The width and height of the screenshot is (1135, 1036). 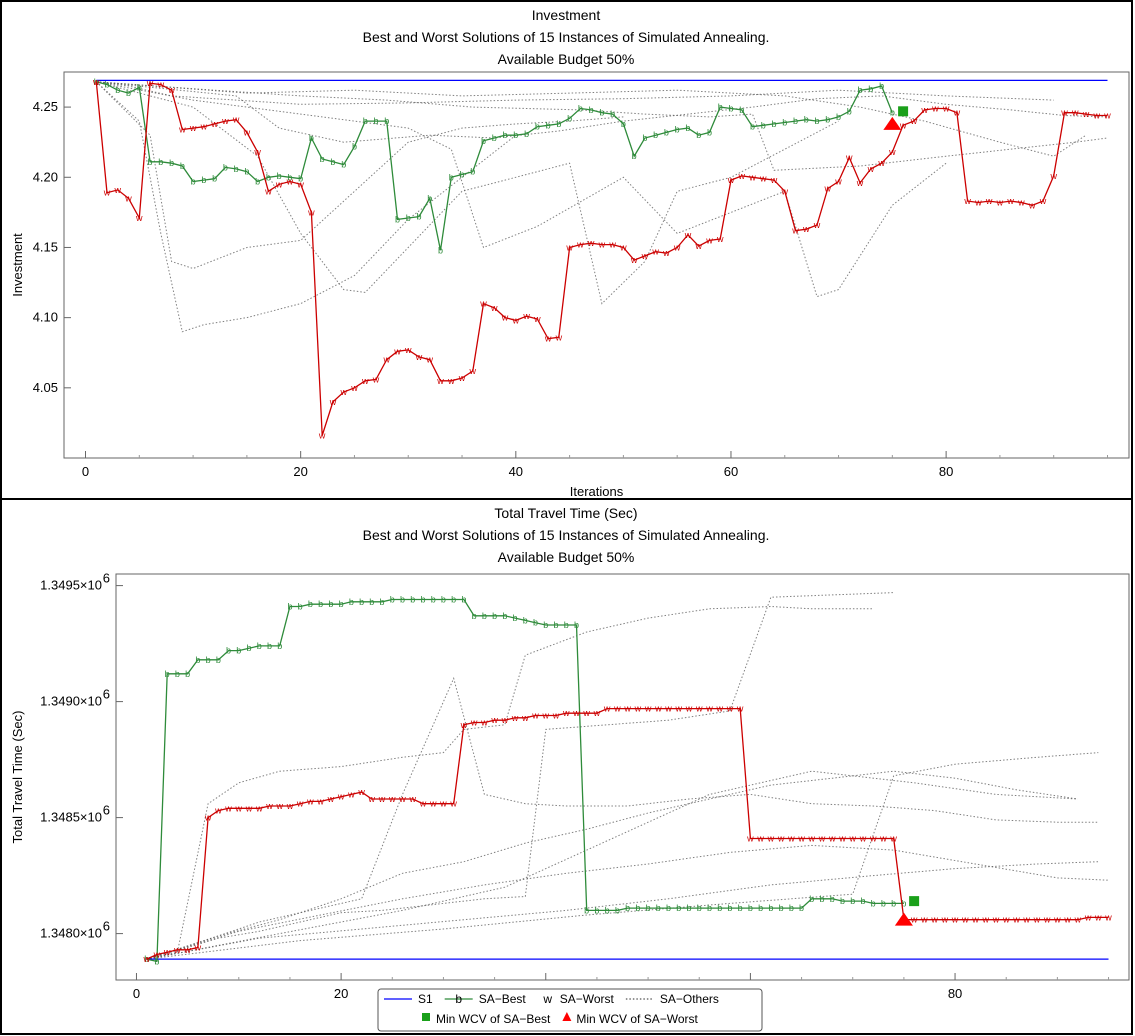 What do you see at coordinates (493, 1019) in the screenshot?
I see `legend-item-min-wcv-of-sa-best-label: Min WCV of SA−Best` at bounding box center [493, 1019].